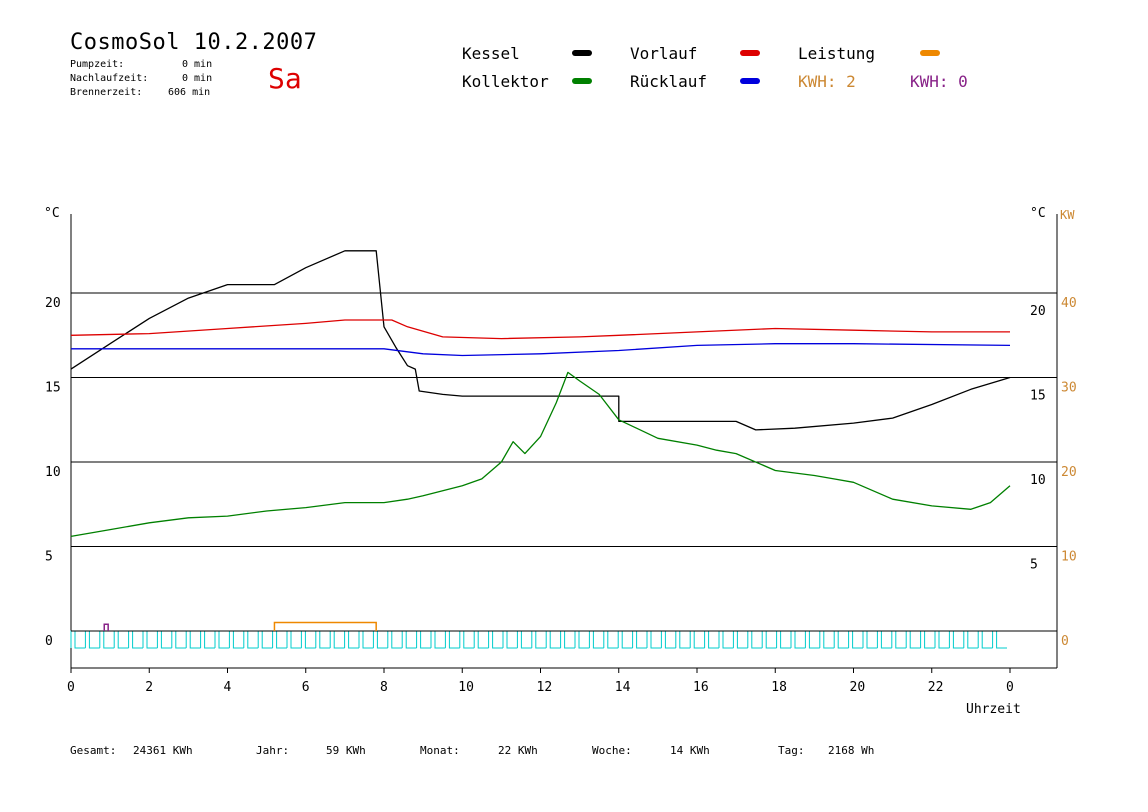 Image resolution: width=1148 pixels, height=812 pixels. Describe the element at coordinates (1038, 311) in the screenshot. I see `right-tick-label: 20` at that location.